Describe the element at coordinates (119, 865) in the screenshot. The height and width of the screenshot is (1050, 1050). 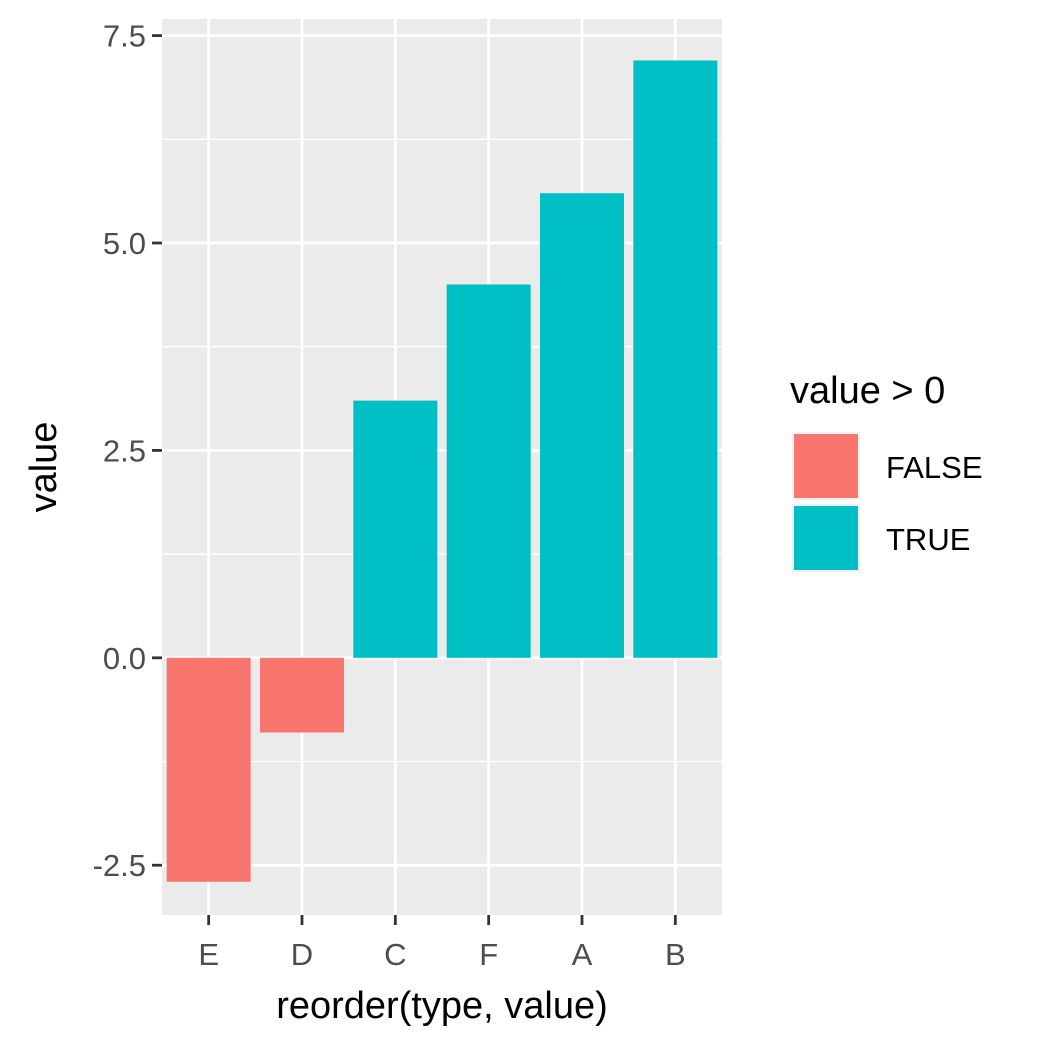
I see `y-tick-label: -2.5` at that location.